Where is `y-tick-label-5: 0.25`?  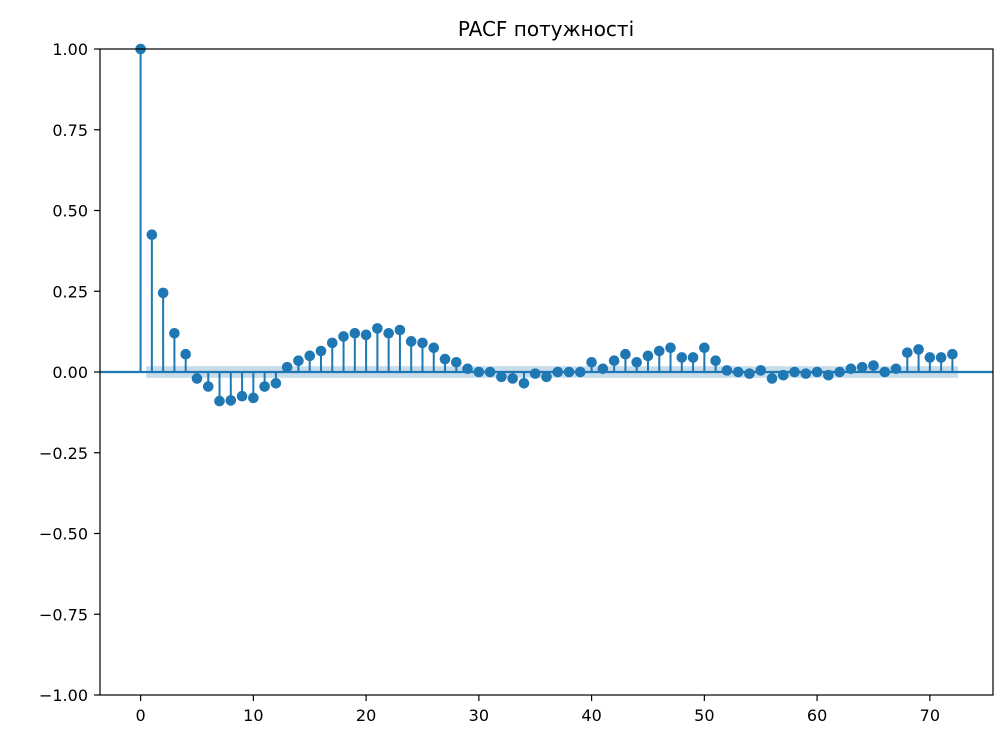
y-tick-label-5: 0.25 is located at coordinates (70, 291).